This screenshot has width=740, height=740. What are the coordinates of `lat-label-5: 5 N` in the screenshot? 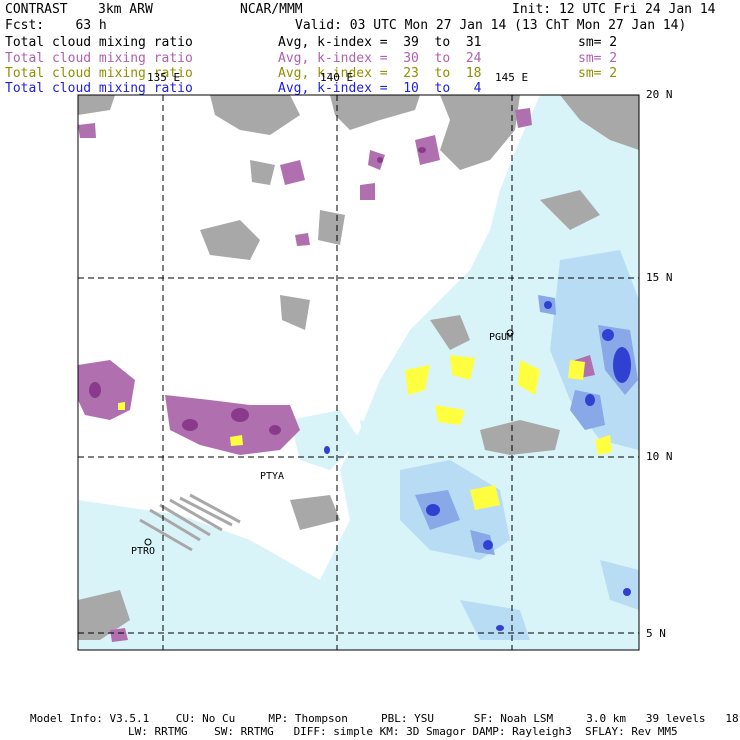 It's located at (656, 633).